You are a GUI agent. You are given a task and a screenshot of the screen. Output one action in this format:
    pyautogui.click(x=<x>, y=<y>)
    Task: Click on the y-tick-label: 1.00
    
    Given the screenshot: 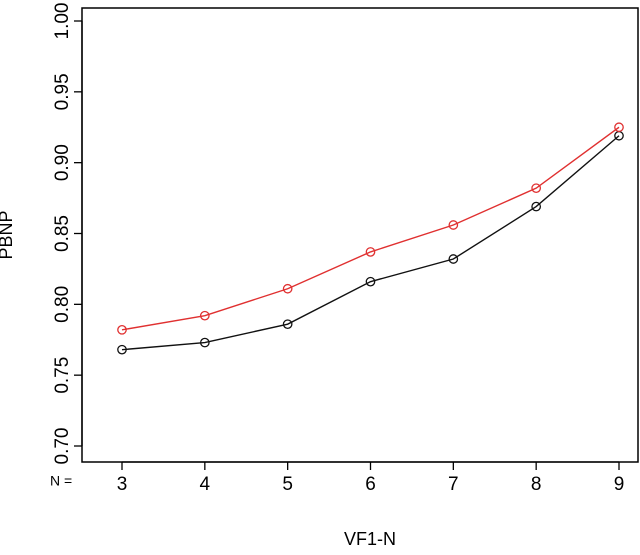 What is the action you would take?
    pyautogui.click(x=62, y=21)
    